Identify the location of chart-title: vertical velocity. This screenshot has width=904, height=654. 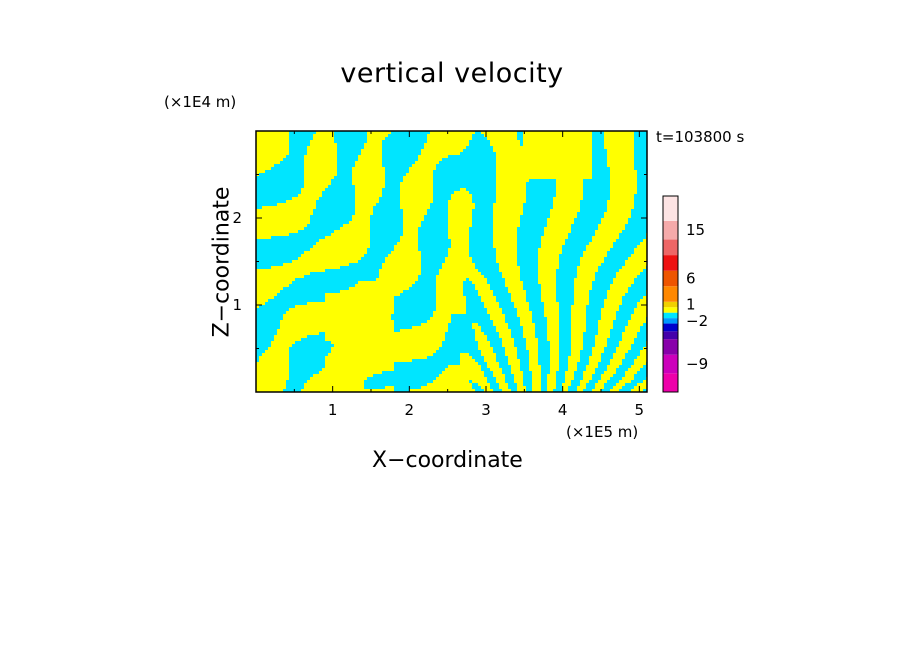
(452, 73).